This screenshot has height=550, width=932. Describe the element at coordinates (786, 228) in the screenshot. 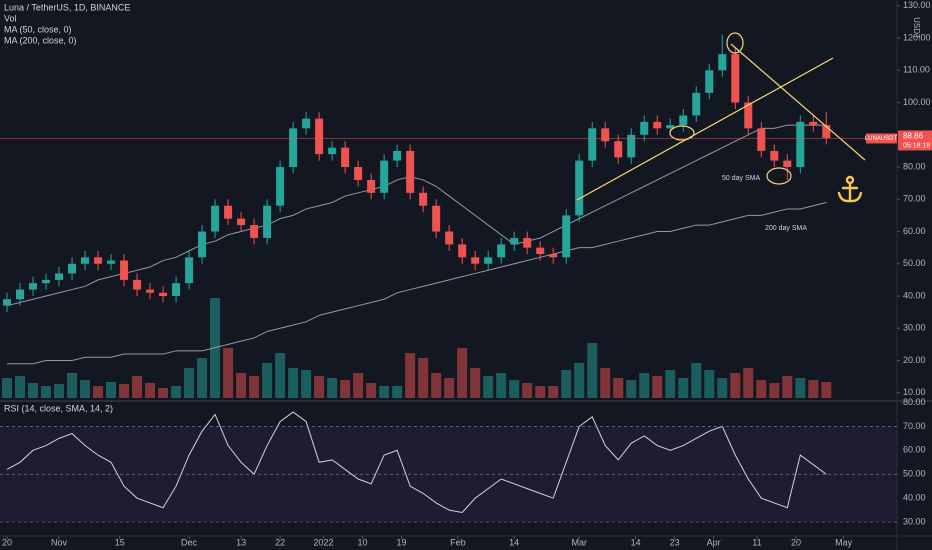

I see `annotation: 200 day SMA` at that location.